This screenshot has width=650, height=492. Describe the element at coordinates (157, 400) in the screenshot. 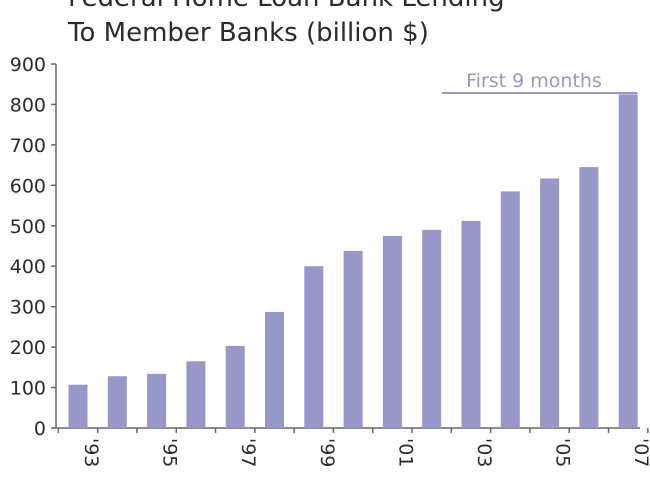

I see `bar-1995` at that location.